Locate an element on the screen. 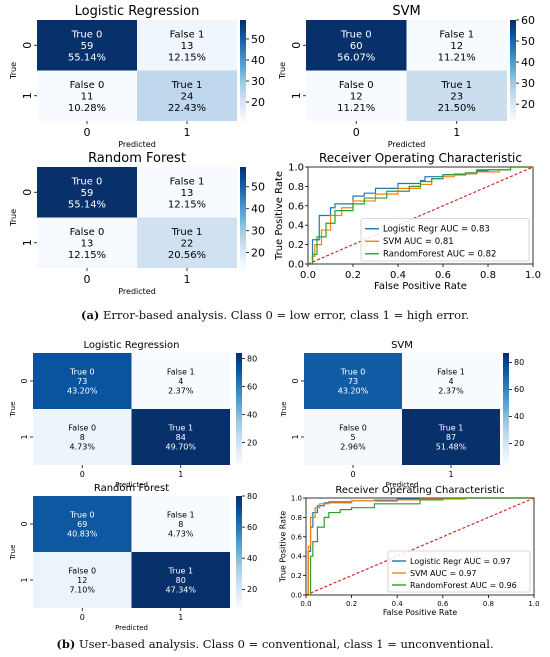 The image size is (550, 657). cell-label: 4 is located at coordinates (180, 381).